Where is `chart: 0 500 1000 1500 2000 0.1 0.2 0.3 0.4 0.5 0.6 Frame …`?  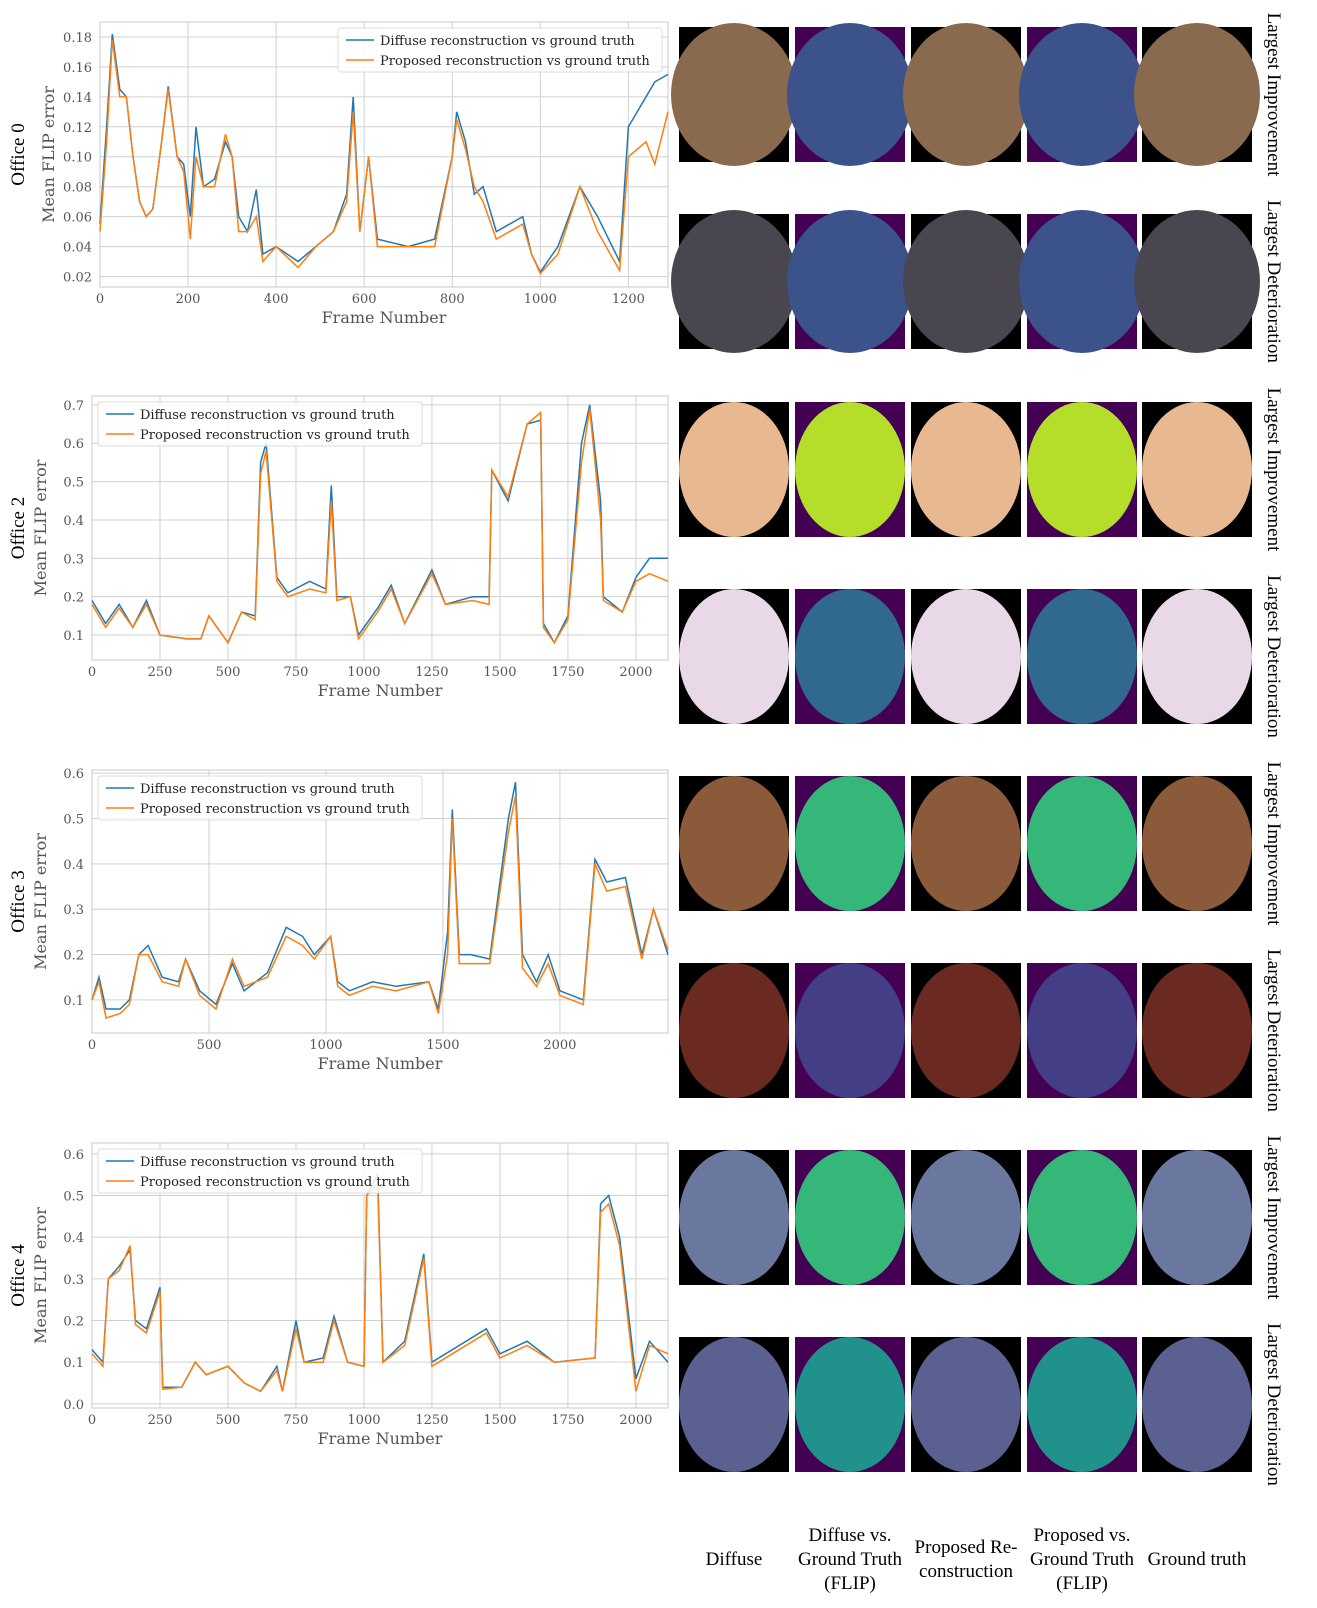 chart: 0 500 1000 1500 2000 0.1 0.2 0.3 0.4 0.5 0.6 Frame … is located at coordinates (338, 920).